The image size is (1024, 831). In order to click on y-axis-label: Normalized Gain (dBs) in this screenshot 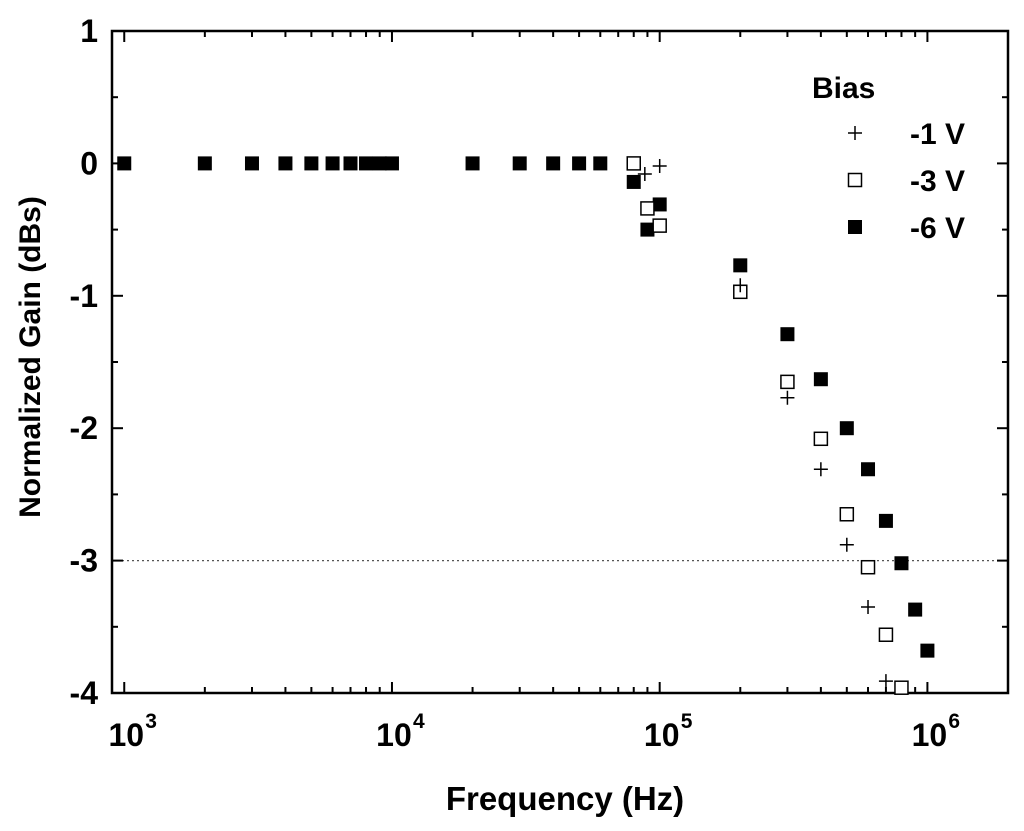, I will do `click(30, 357)`.